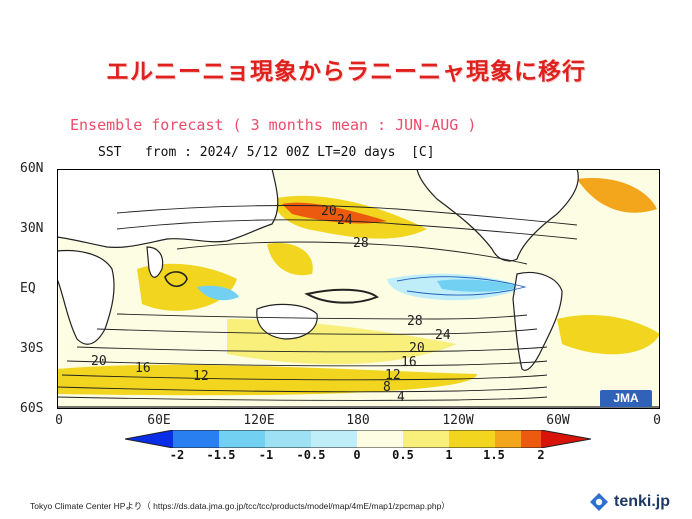  I want to click on contour-24-south, so click(317, 331).